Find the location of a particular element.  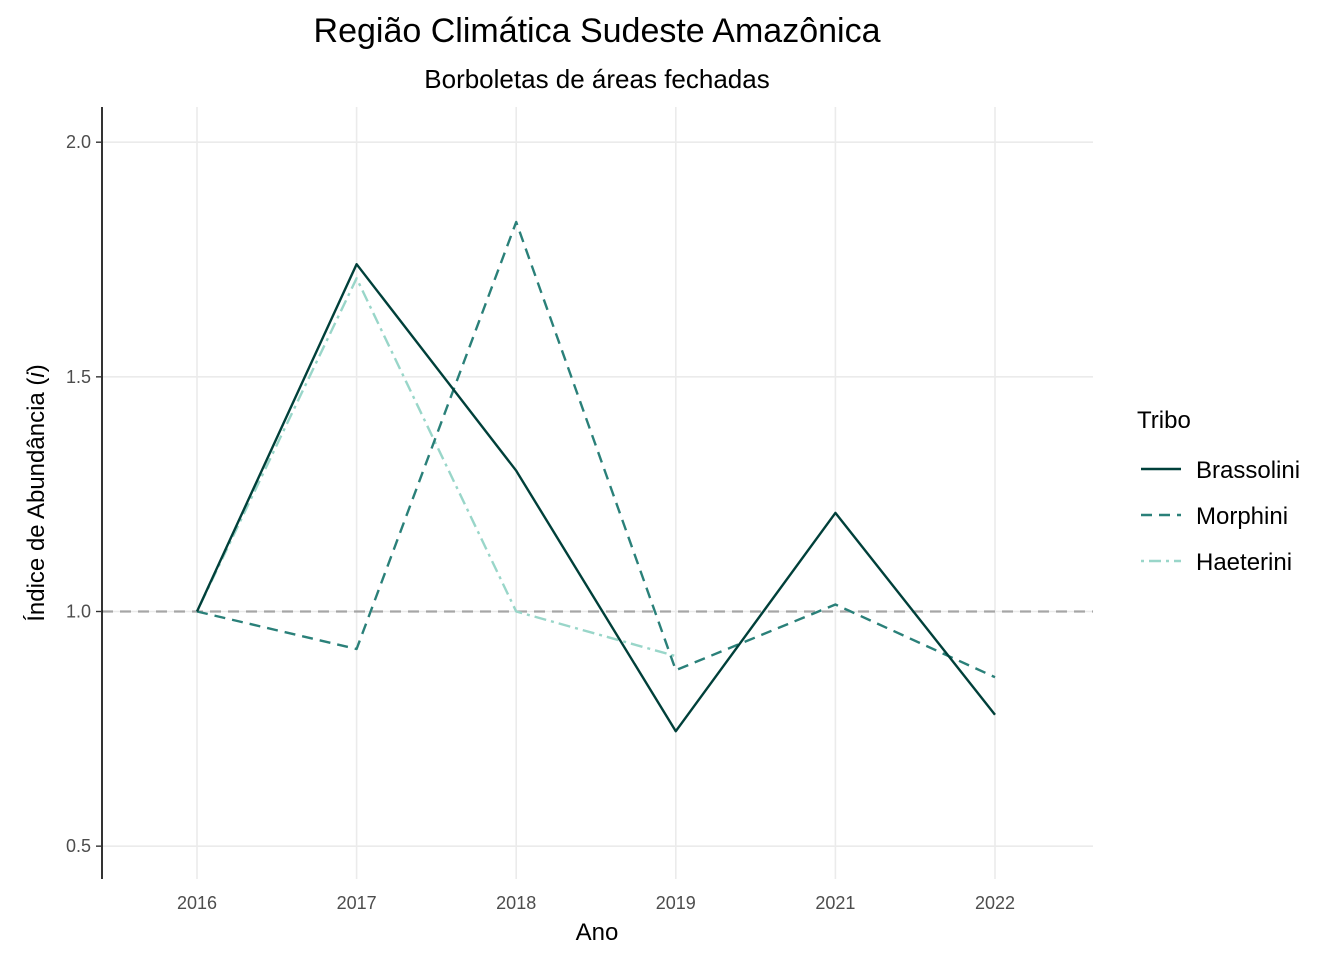

chart-title: Região Climática Sudeste Amazônica is located at coordinates (597, 31).